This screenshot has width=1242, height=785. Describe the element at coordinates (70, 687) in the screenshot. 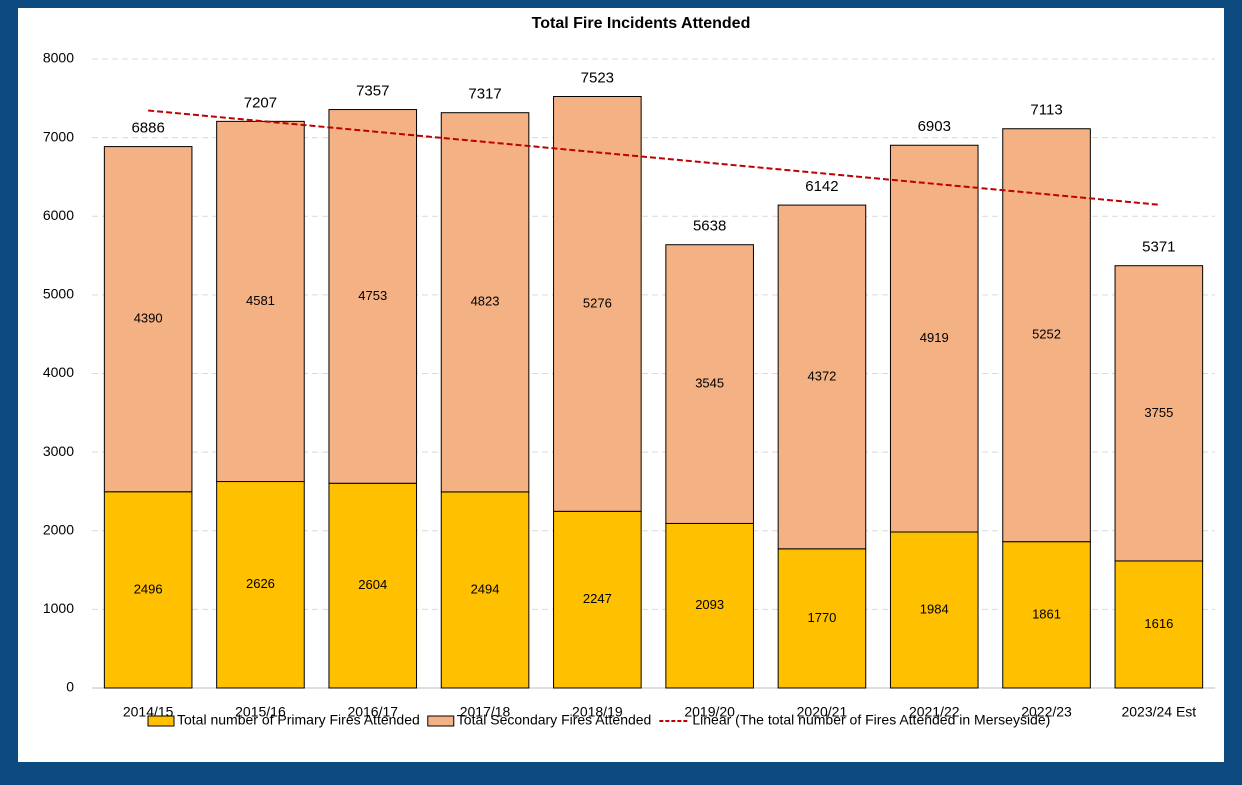

I see `y-tick-label: 0` at that location.